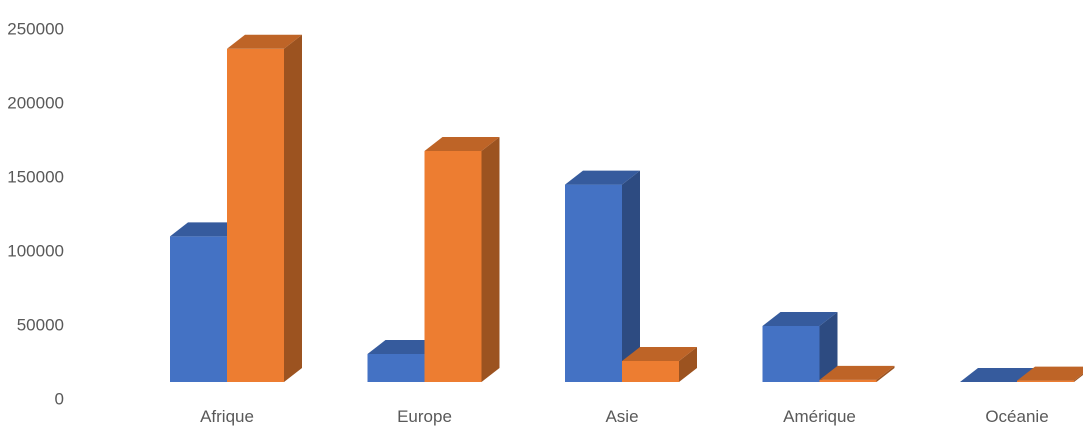  What do you see at coordinates (819, 416) in the screenshot?
I see `x-tick-label: Amérique` at bounding box center [819, 416].